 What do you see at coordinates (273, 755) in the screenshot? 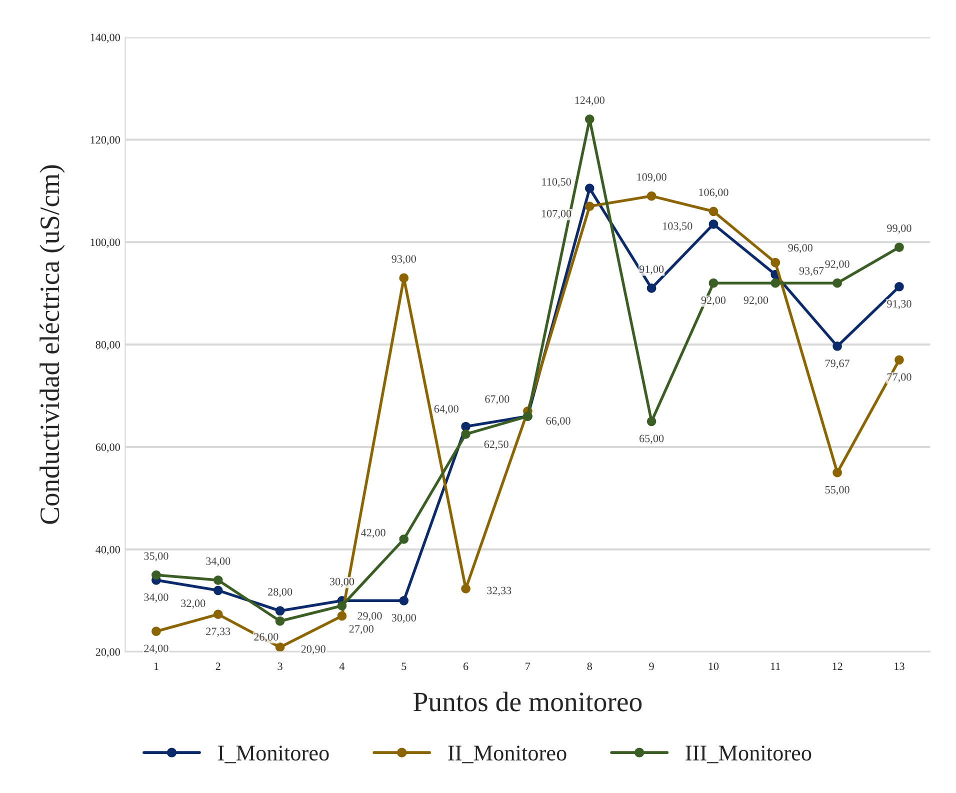
I see `legend-label: I_Monitoreo` at bounding box center [273, 755].